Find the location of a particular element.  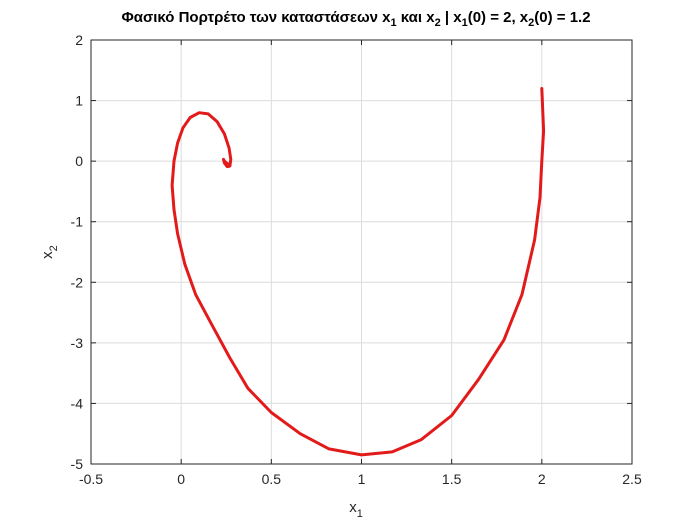

y-tick-label: -3 is located at coordinates (77, 343).